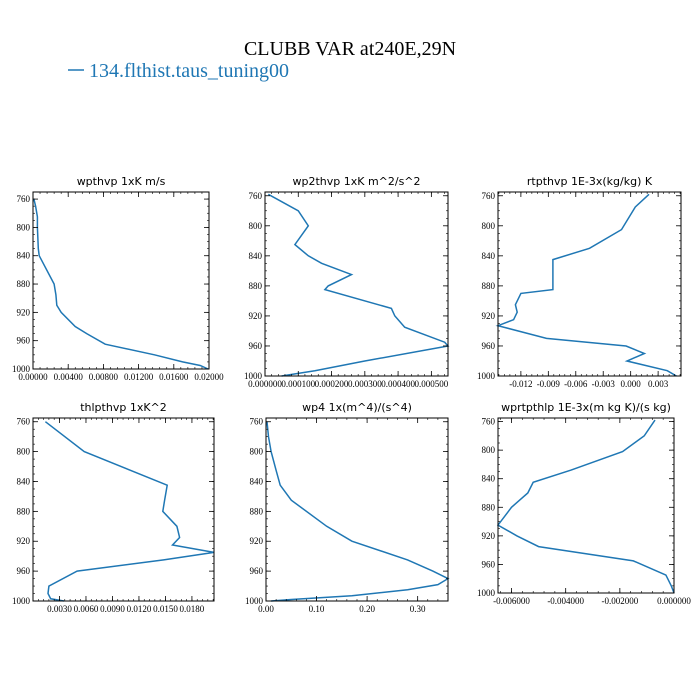  What do you see at coordinates (367, 609) in the screenshot?
I see `x-tick-label: 0.20` at bounding box center [367, 609].